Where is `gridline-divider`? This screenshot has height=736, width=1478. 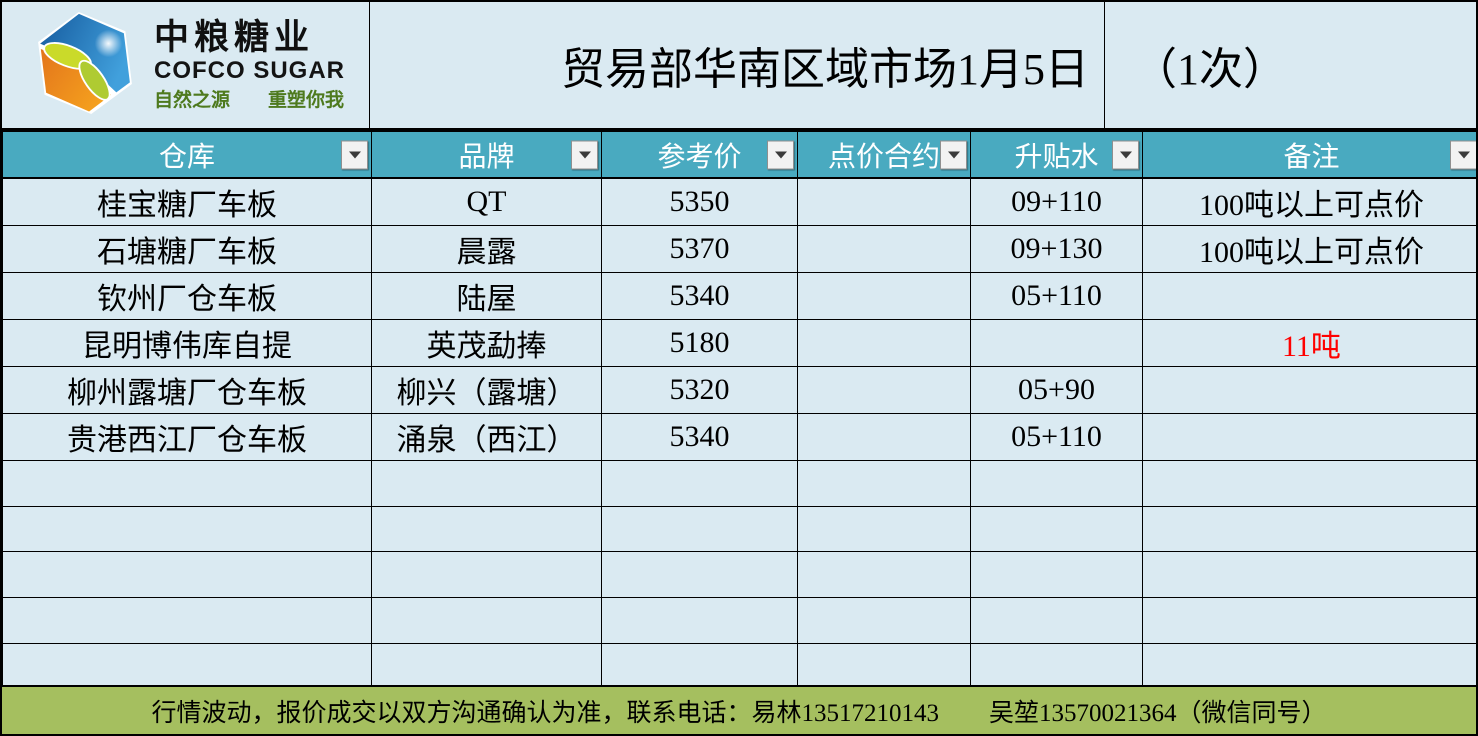
gridline-divider is located at coordinates (1104, 65).